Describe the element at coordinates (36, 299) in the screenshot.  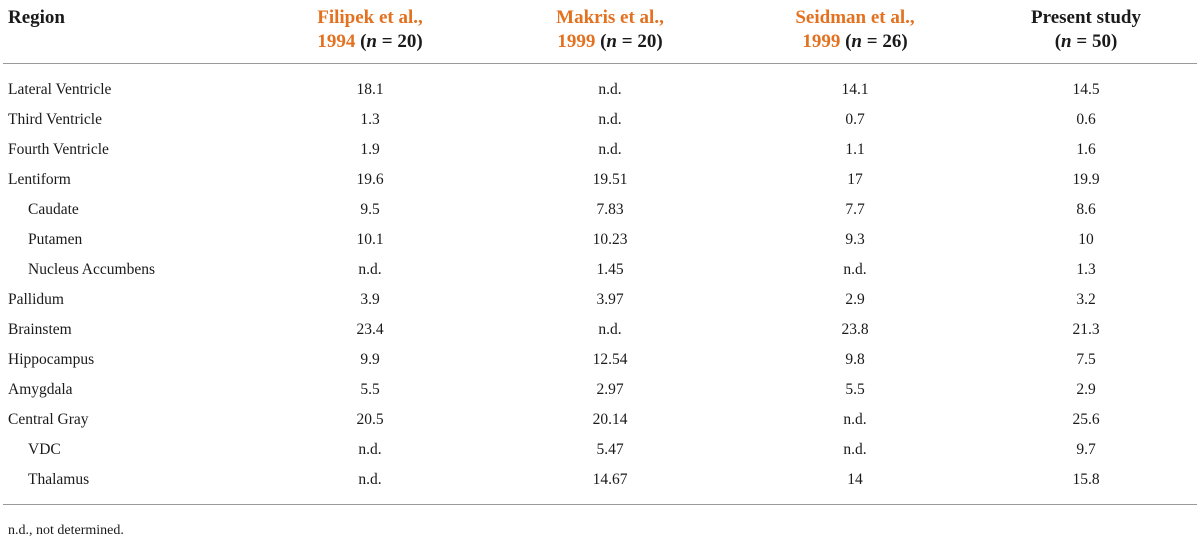
I see `region-cell: Pallidum` at that location.